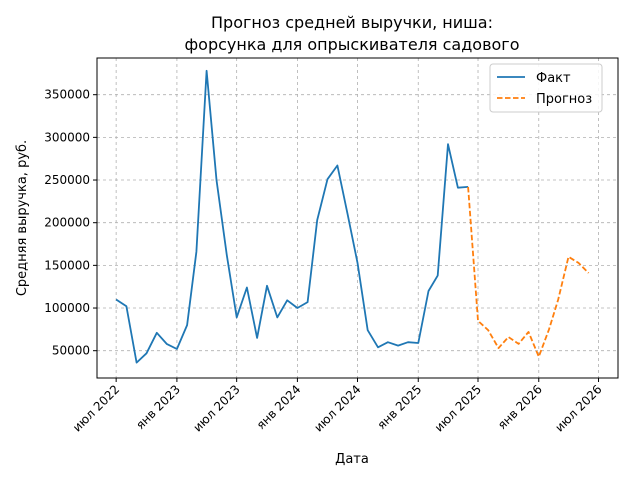 The width and height of the screenshot is (640, 480). Describe the element at coordinates (22, 218) in the screenshot. I see `y-axis-label: Средняя выручка, руб.` at that location.